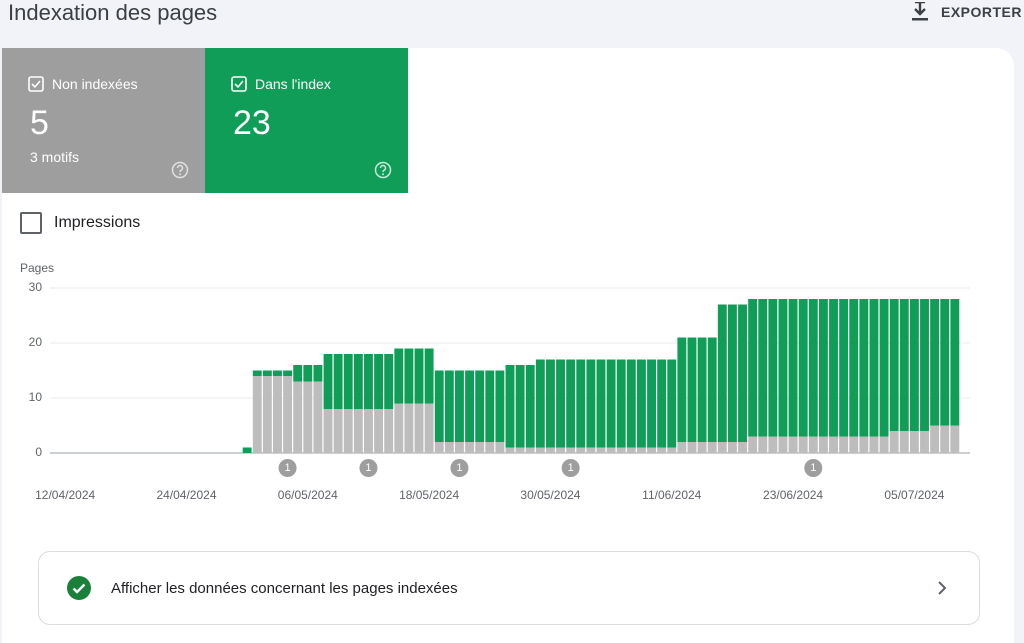 This screenshot has width=1024, height=643. Describe the element at coordinates (287, 468) in the screenshot. I see `annotation-marker` at that location.